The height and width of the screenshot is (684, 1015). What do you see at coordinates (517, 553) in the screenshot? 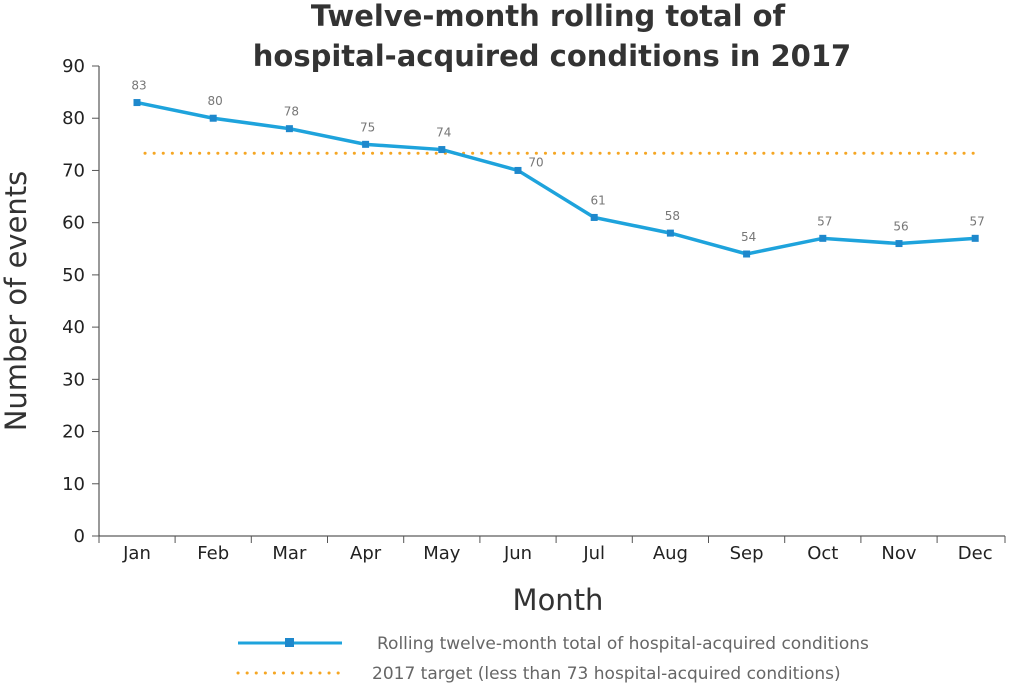
I see `x-tick-label: Jun` at bounding box center [517, 553].